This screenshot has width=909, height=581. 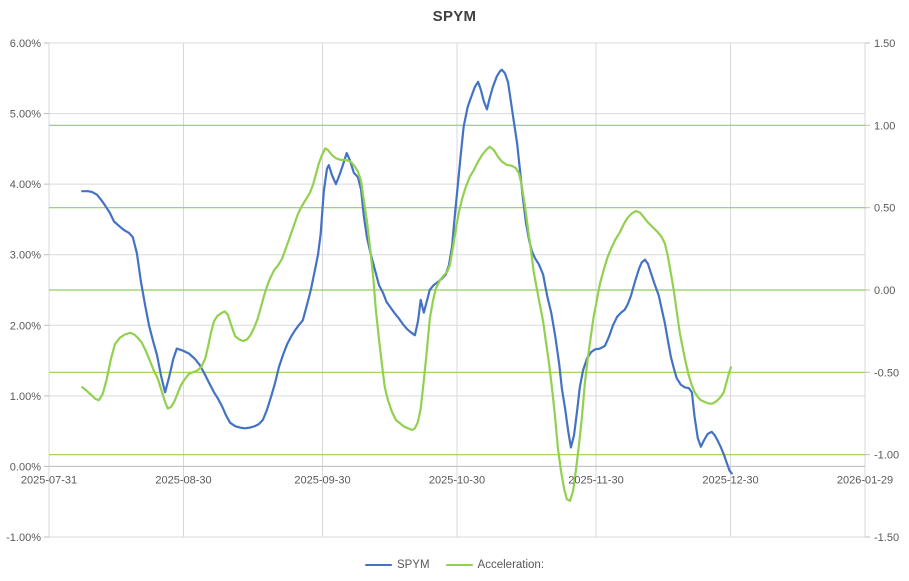 I want to click on left-axis-tick-label: 6.00%, so click(x=25, y=44).